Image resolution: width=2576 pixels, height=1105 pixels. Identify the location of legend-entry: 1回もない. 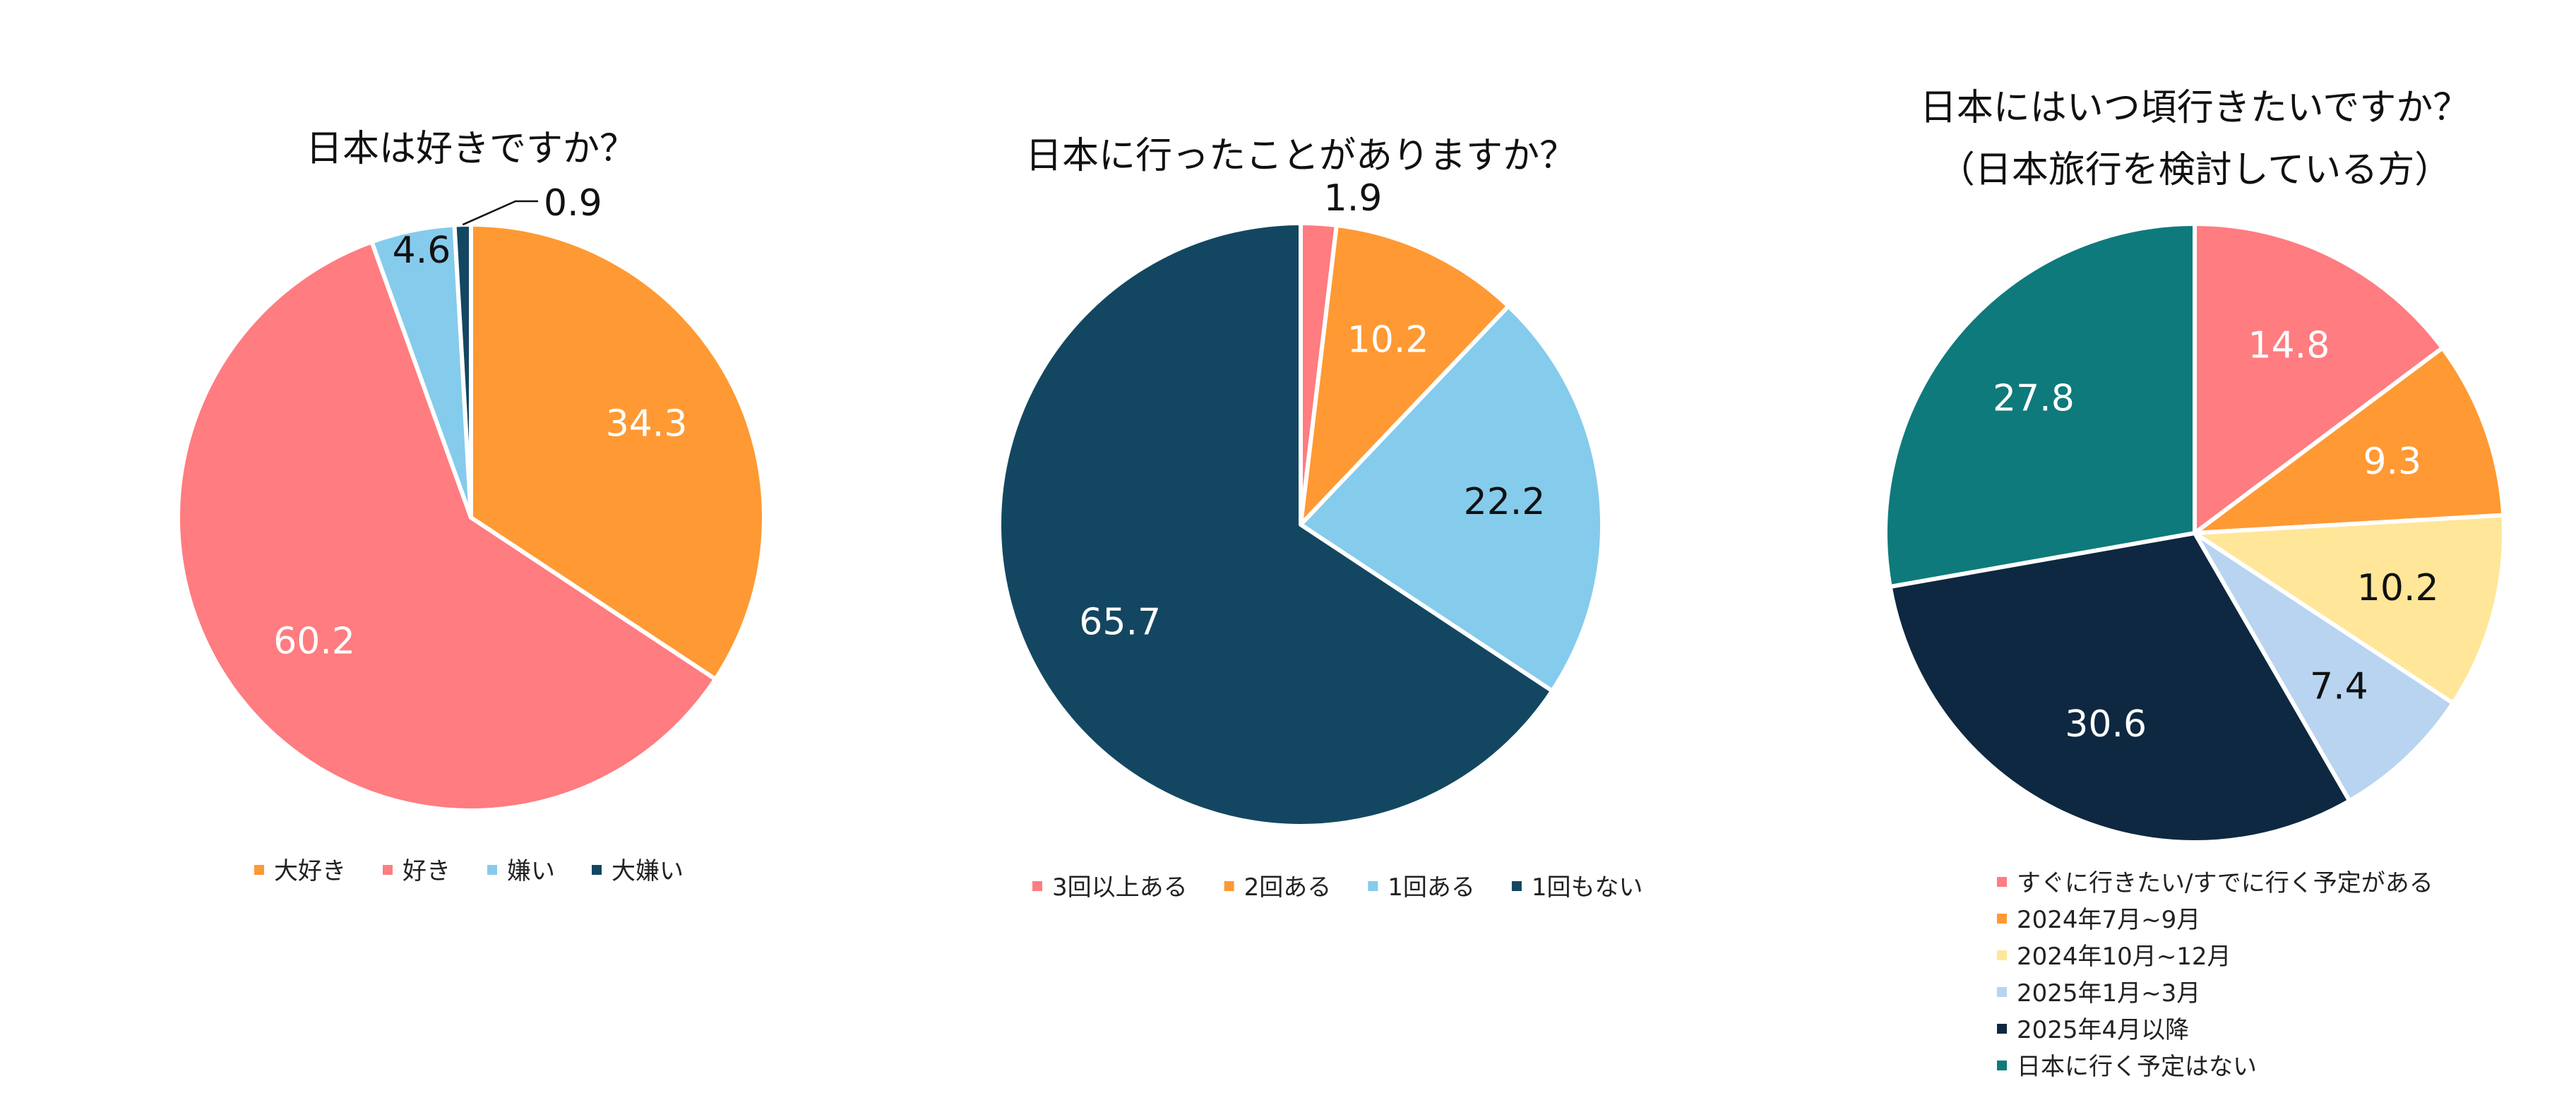
(1587, 887).